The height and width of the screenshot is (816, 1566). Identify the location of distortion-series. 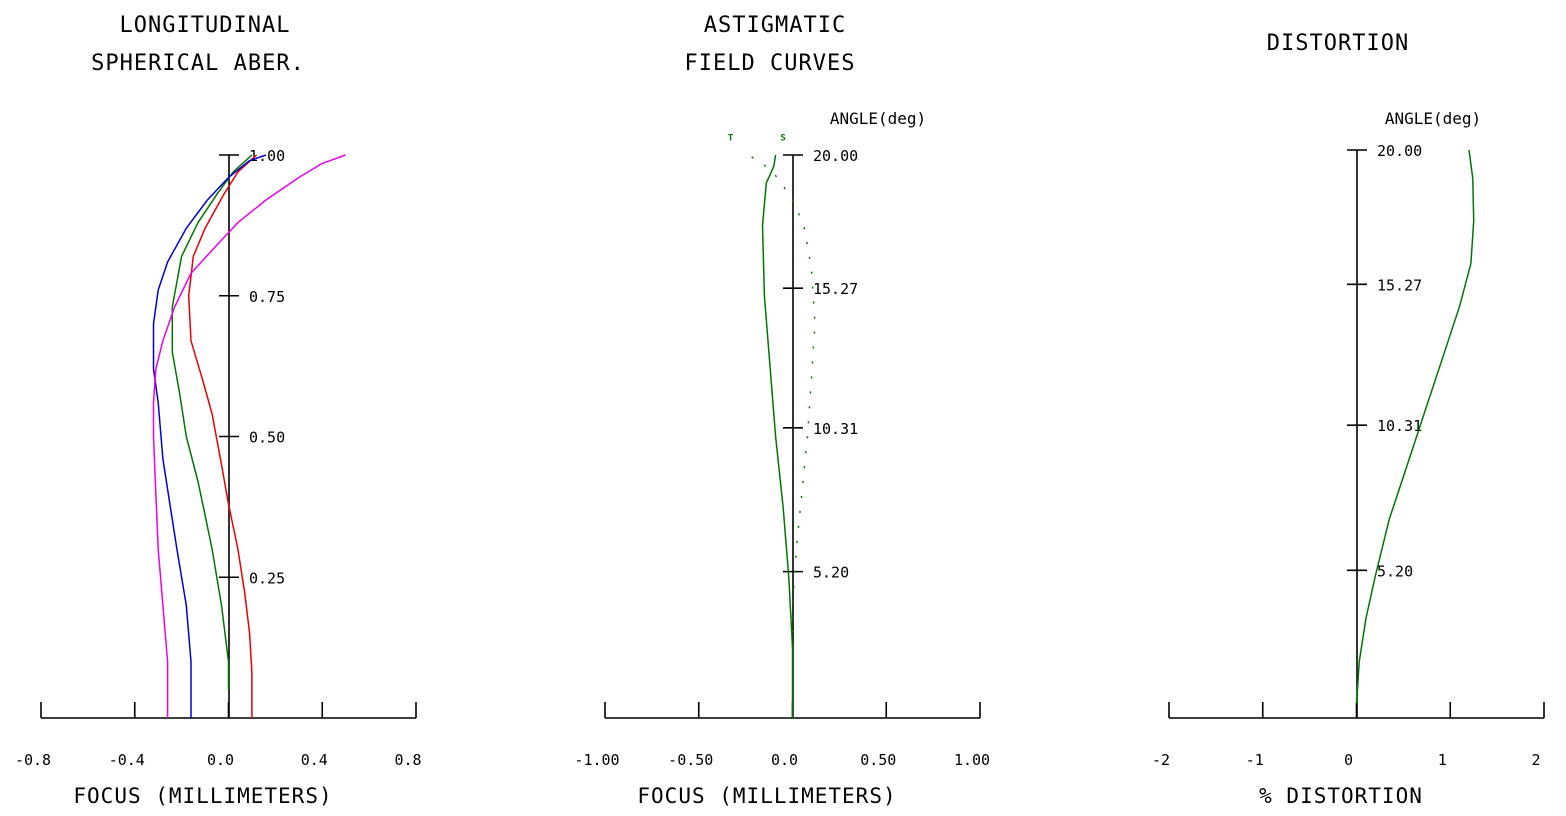
(1415, 426).